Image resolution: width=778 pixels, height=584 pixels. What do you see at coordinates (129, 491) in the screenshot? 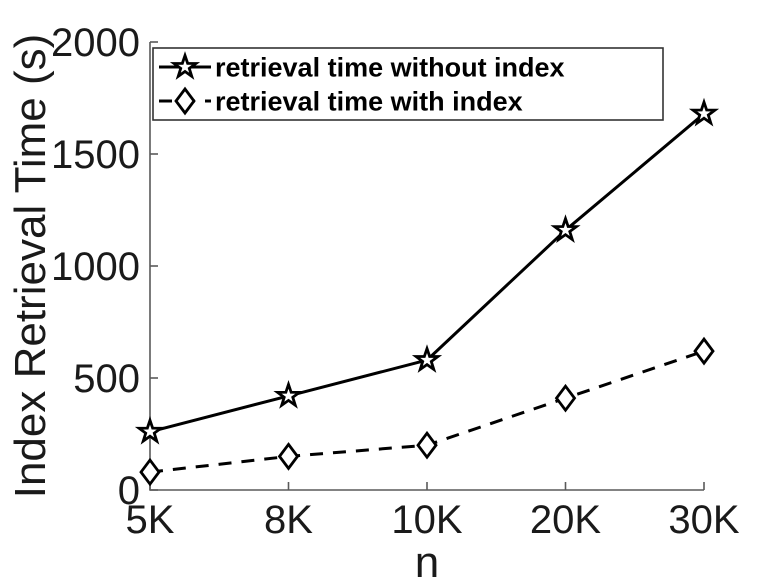
I see `y-tick-label: 0` at bounding box center [129, 491].